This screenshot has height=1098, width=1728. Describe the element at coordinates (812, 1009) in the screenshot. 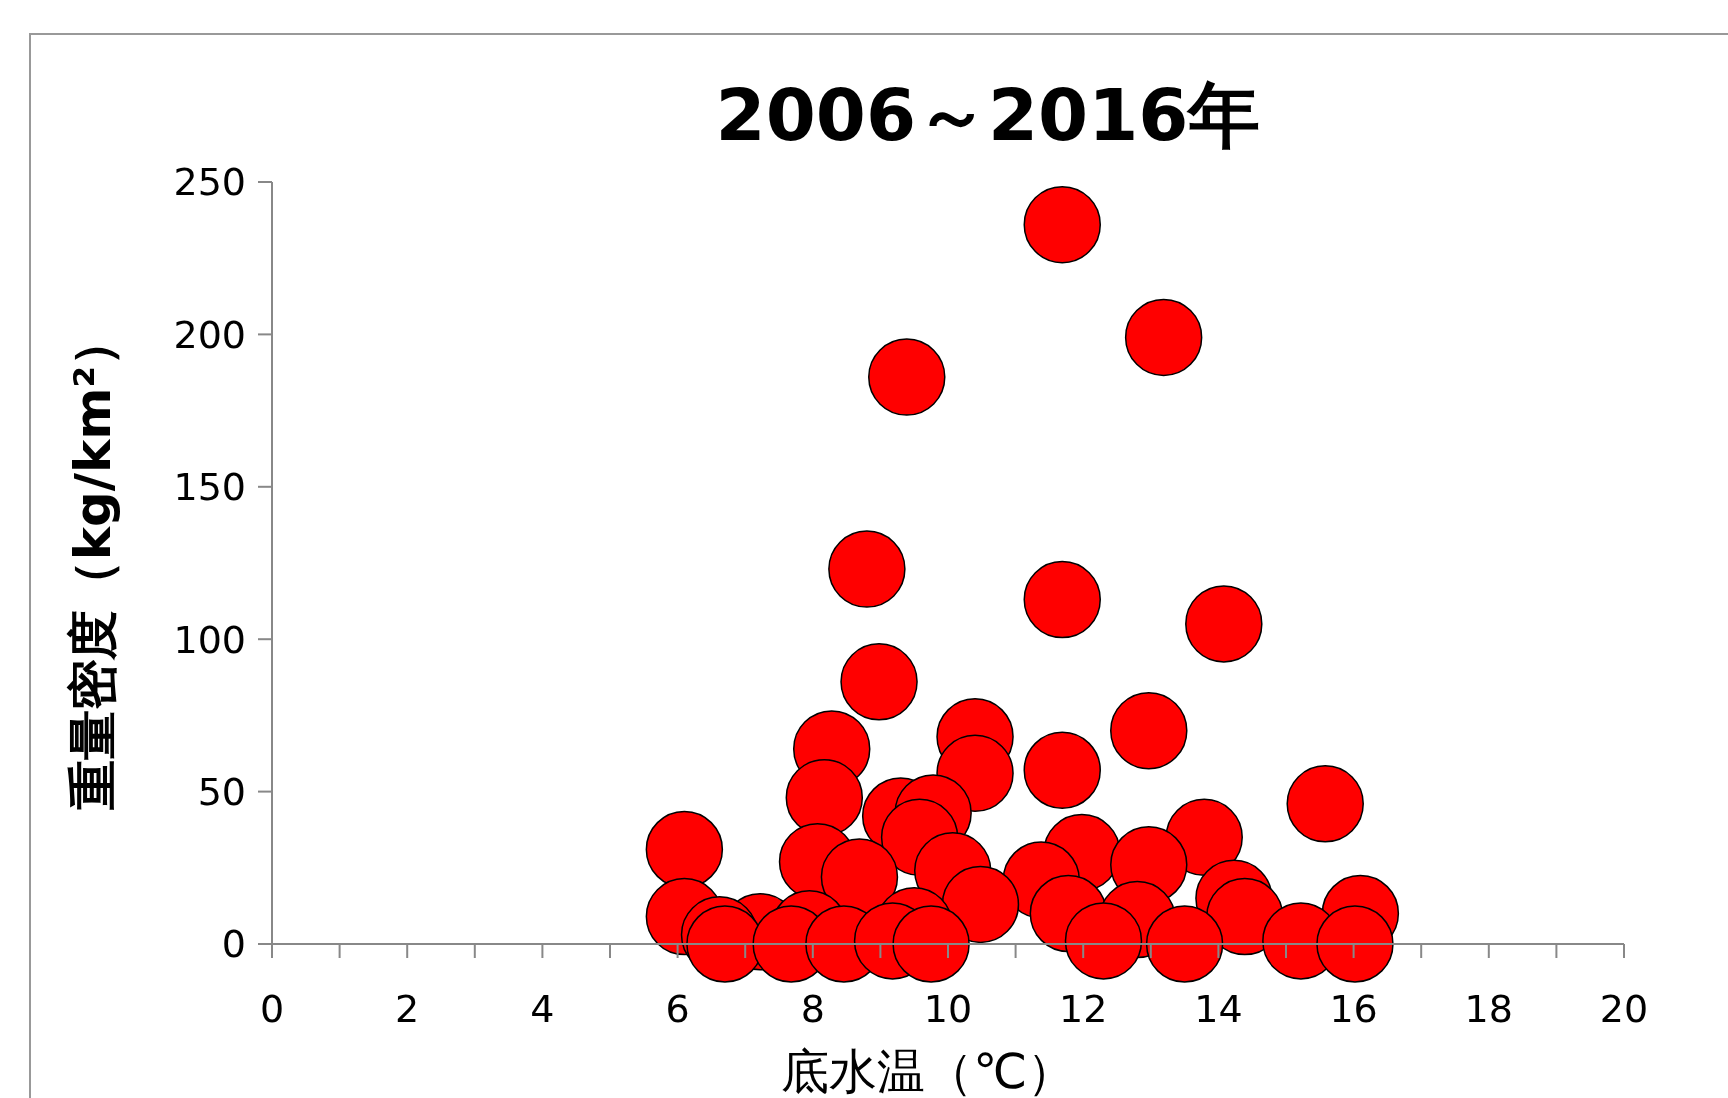

I see `x-tick-label: 8` at that location.